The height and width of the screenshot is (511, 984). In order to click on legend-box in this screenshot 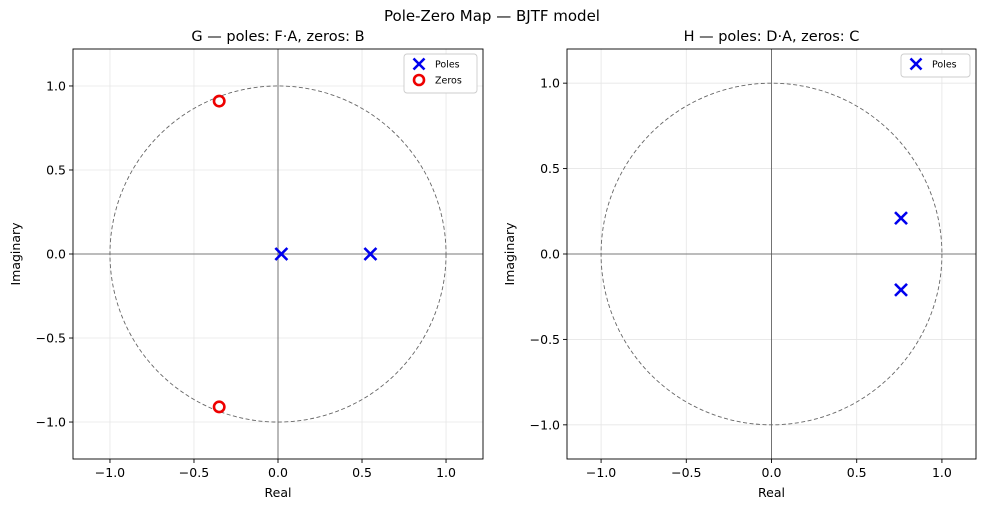, I will do `click(935, 65)`.